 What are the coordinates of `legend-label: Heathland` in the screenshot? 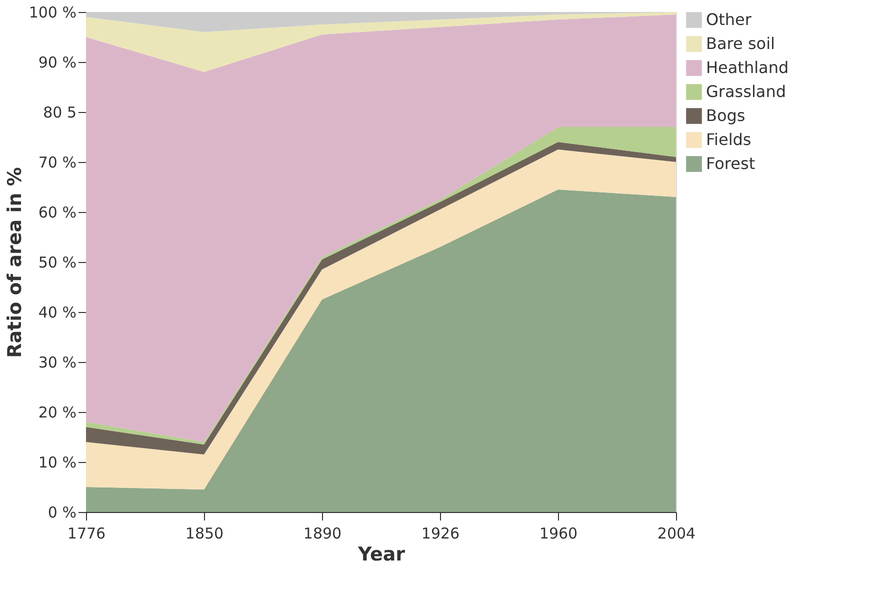 It's located at (747, 67).